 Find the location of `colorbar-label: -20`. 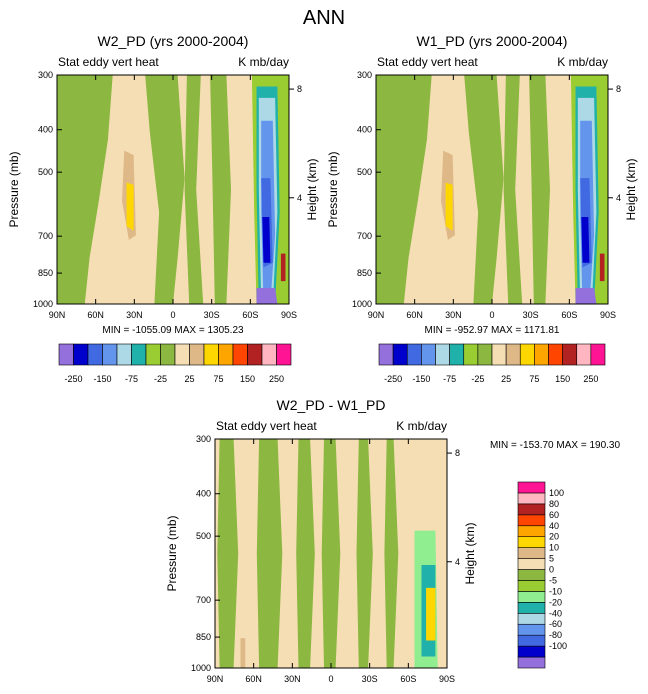

colorbar-label: -20 is located at coordinates (555, 602).